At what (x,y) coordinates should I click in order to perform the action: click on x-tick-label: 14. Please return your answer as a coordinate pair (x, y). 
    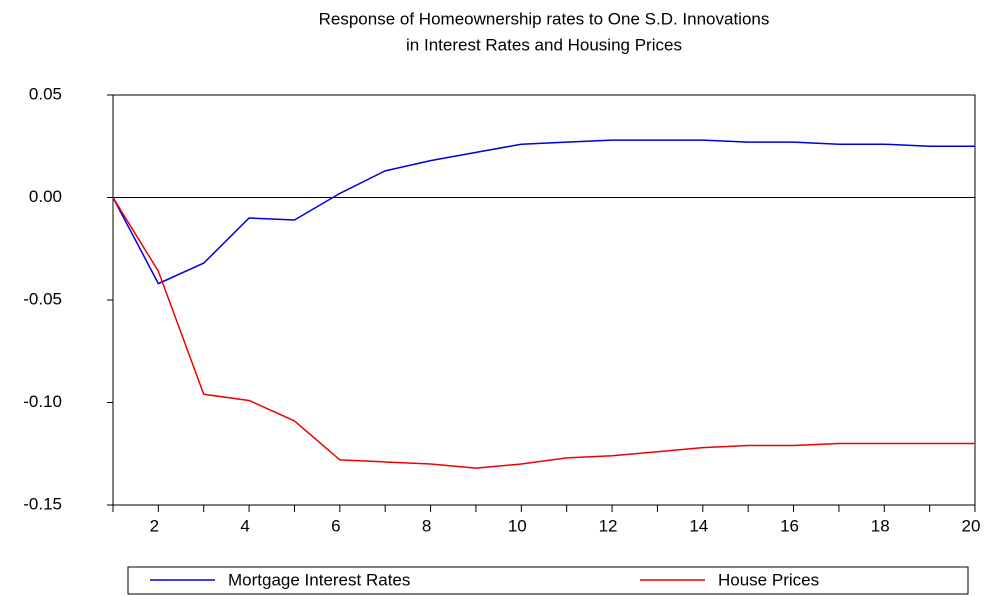
    Looking at the image, I should click on (698, 525).